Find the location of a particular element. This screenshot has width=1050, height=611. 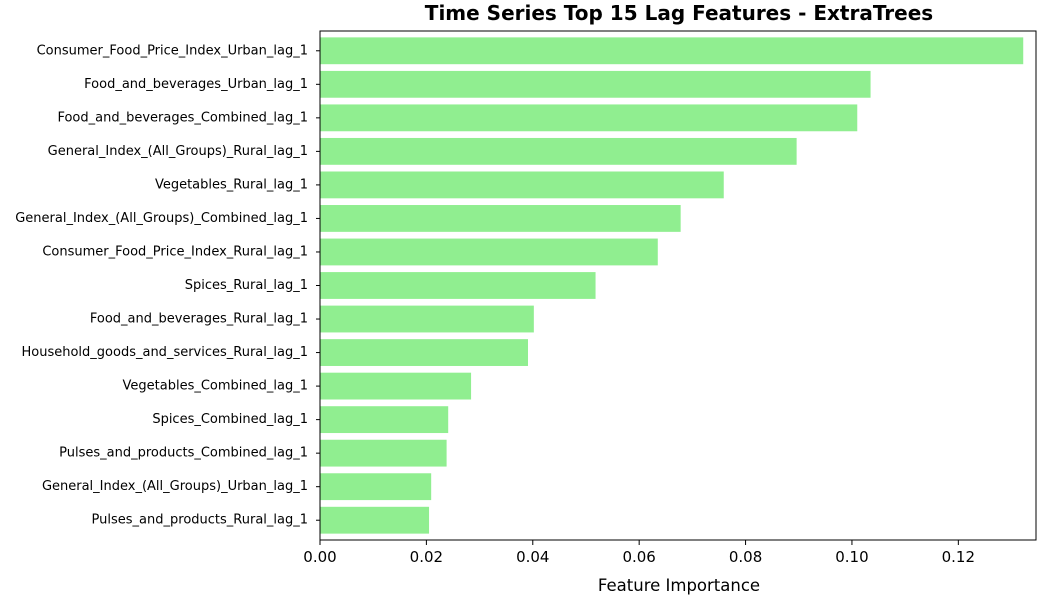

x-tick-label: 0.06 is located at coordinates (638, 557).